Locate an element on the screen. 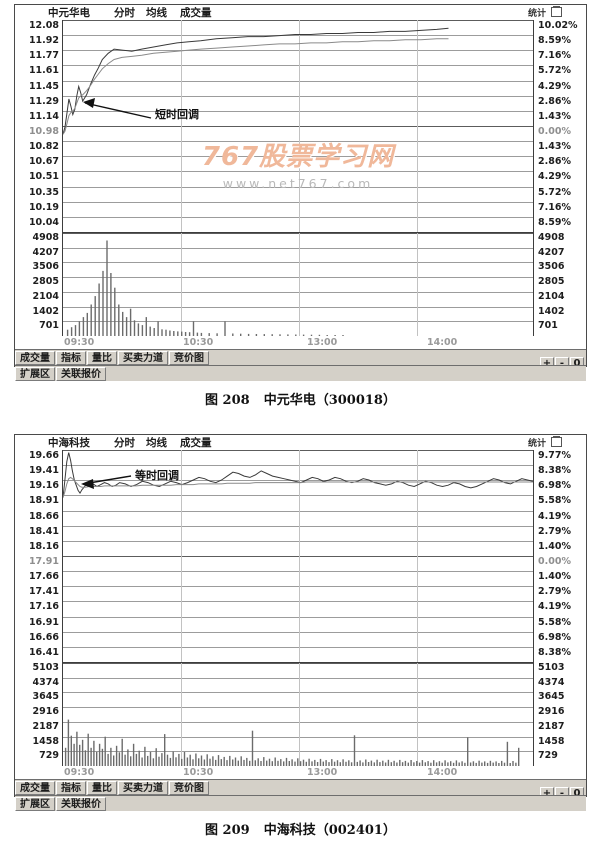 This screenshot has width=601, height=847. volume-tick-left: 2916 is located at coordinates (45, 712).